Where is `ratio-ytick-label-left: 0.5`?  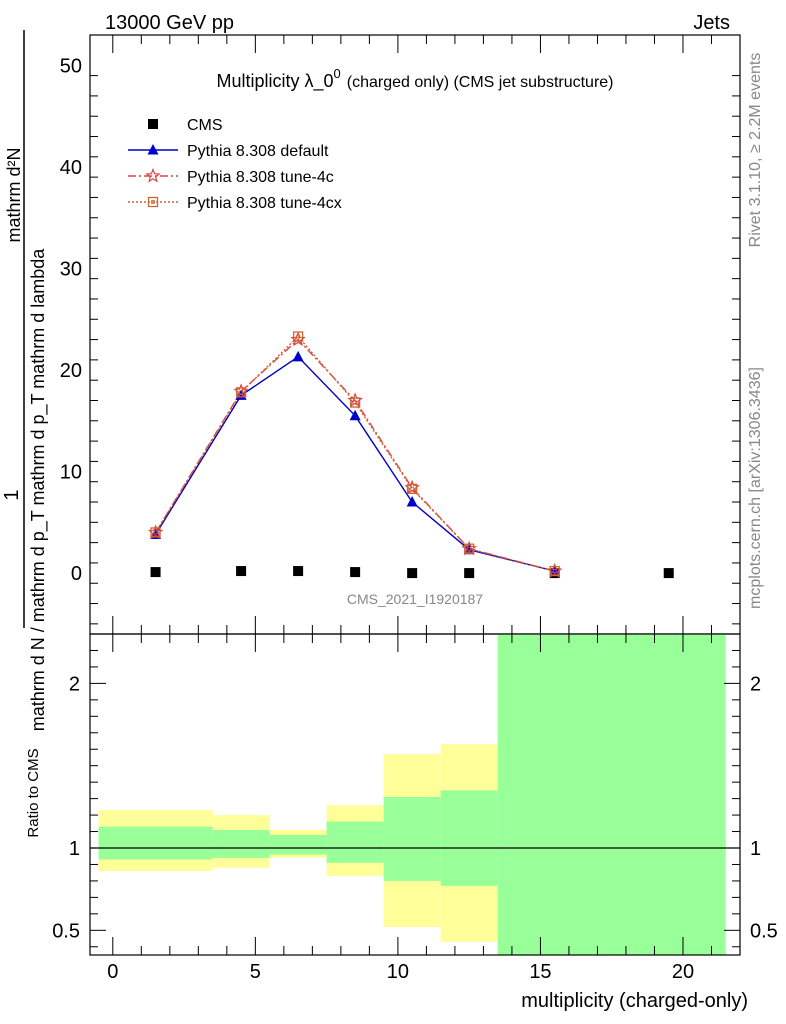
ratio-ytick-label-left: 0.5 is located at coordinates (66, 931).